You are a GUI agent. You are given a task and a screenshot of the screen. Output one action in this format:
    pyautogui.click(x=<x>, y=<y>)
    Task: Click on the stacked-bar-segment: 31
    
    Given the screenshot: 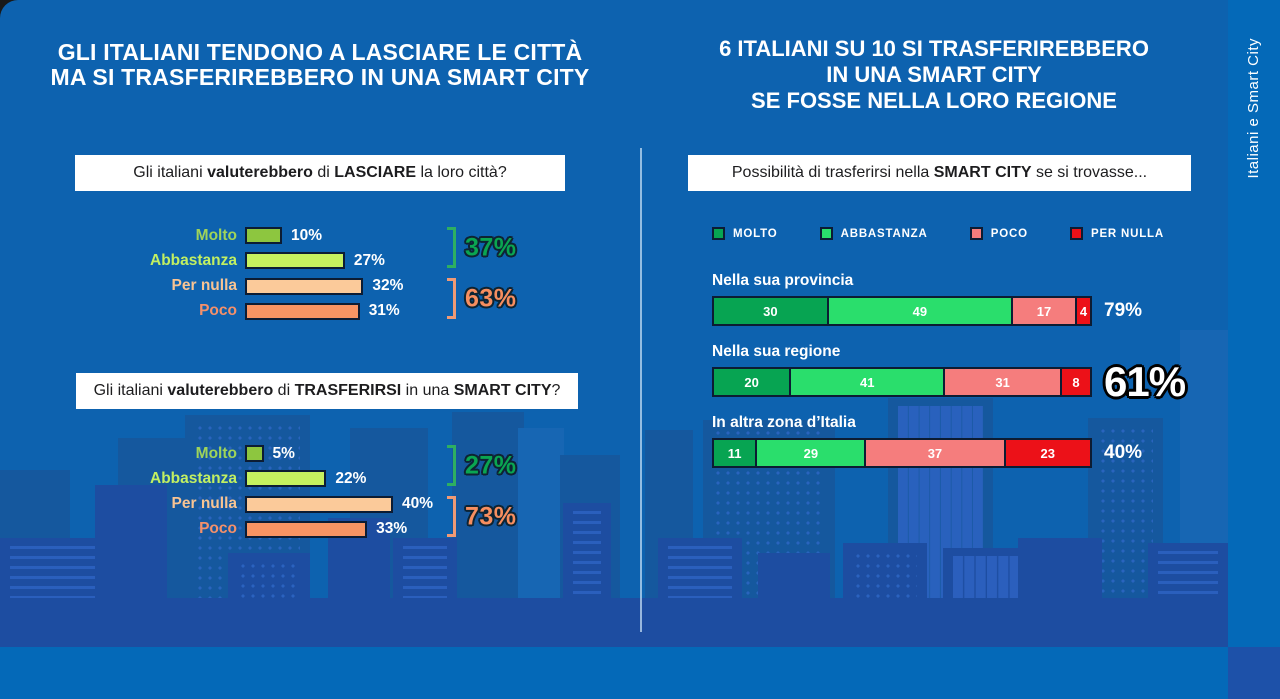 What is the action you would take?
    pyautogui.click(x=1001, y=382)
    